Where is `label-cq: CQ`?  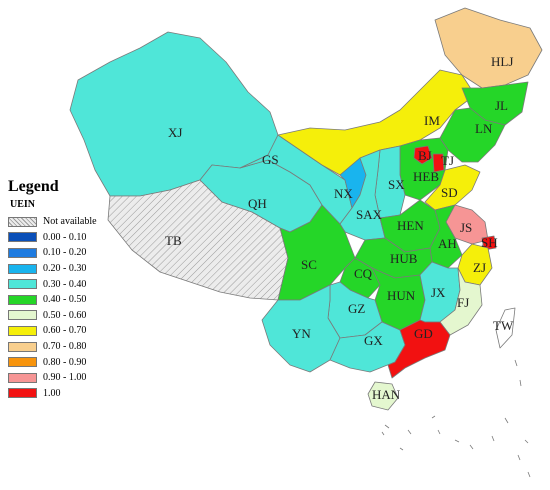
label-cq: CQ is located at coordinates (363, 273).